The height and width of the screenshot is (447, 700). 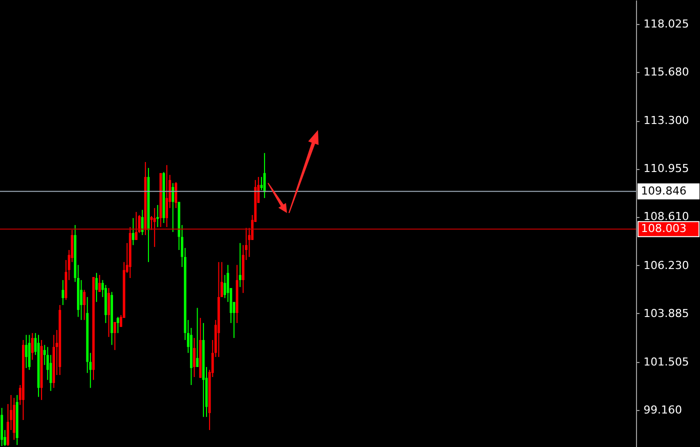 What do you see at coordinates (666, 313) in the screenshot?
I see `y-tick-label: 103.885` at bounding box center [666, 313].